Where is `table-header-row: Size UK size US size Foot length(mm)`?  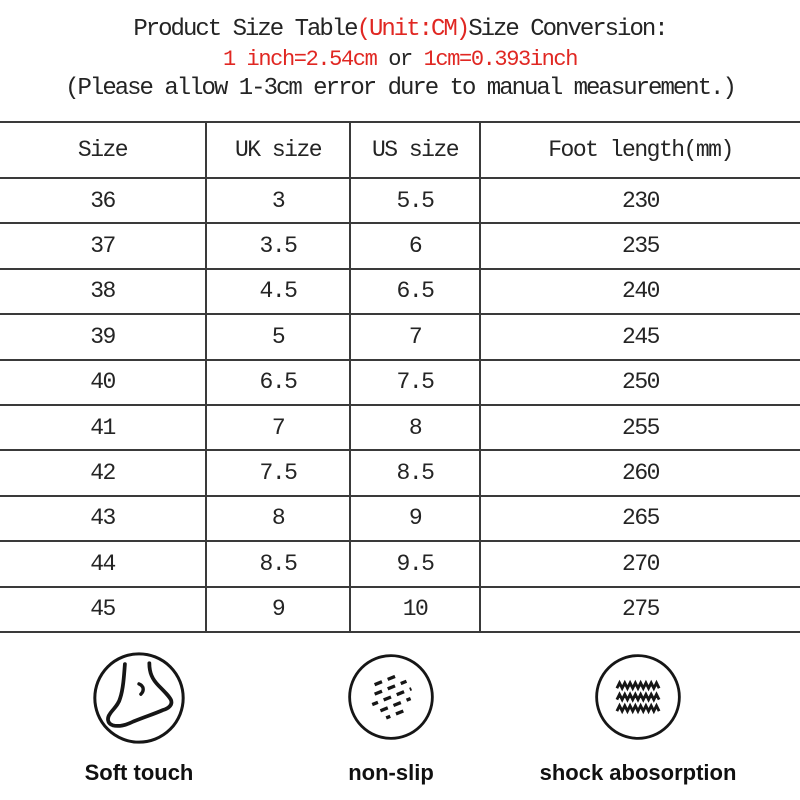
table-header-row: Size UK size US size Foot length(mm) is located at coordinates (400, 150).